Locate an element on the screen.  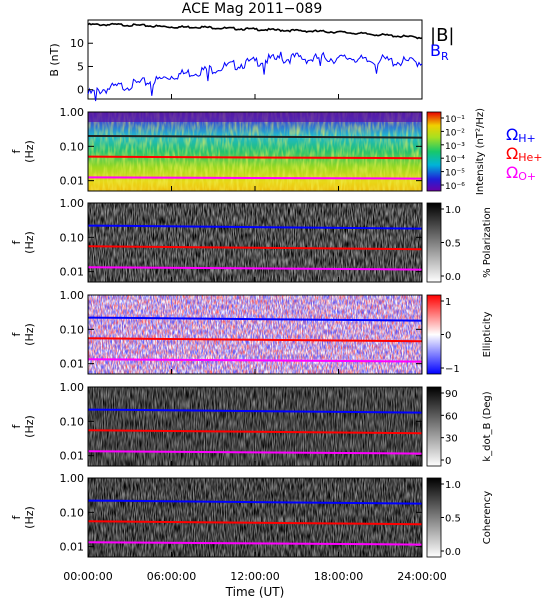
colorbar-tick-label: 10⁻⁴ is located at coordinates (455, 160).